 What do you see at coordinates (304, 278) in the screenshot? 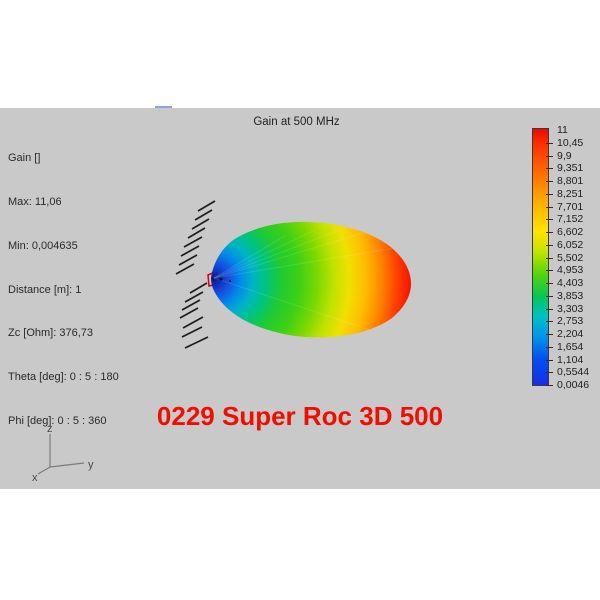
I see `lobe-facet-streaks` at bounding box center [304, 278].